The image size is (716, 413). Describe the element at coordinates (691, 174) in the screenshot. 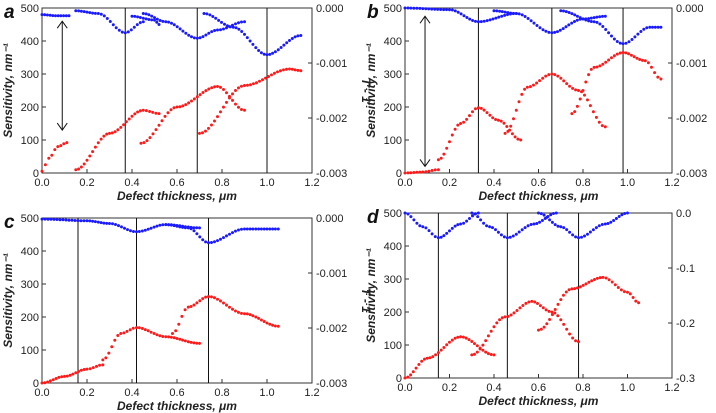

I see `y2-tick-label: -0.003` at that location.